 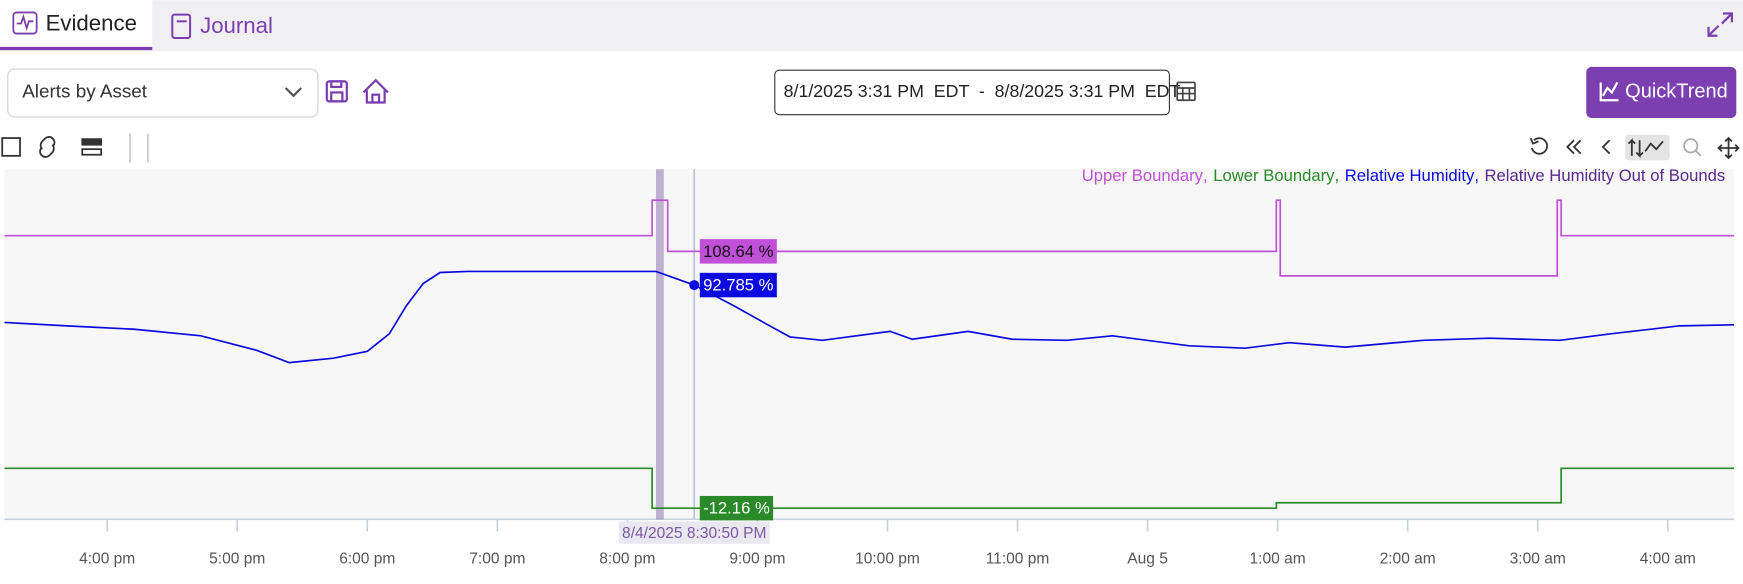 I want to click on row-icons, so click(x=870, y=148).